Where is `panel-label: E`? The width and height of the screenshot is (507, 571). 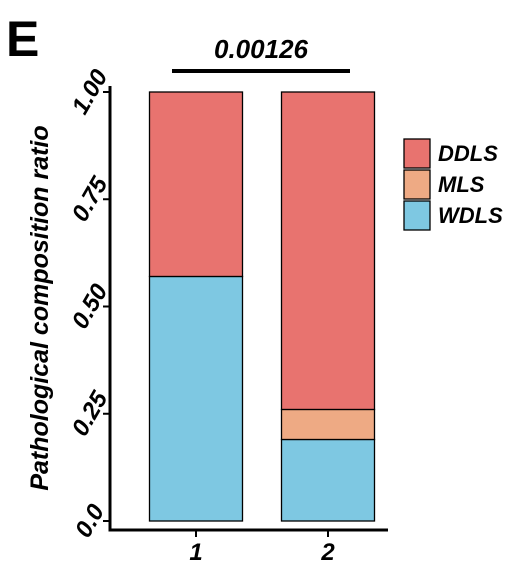 panel-label: E is located at coordinates (22, 39).